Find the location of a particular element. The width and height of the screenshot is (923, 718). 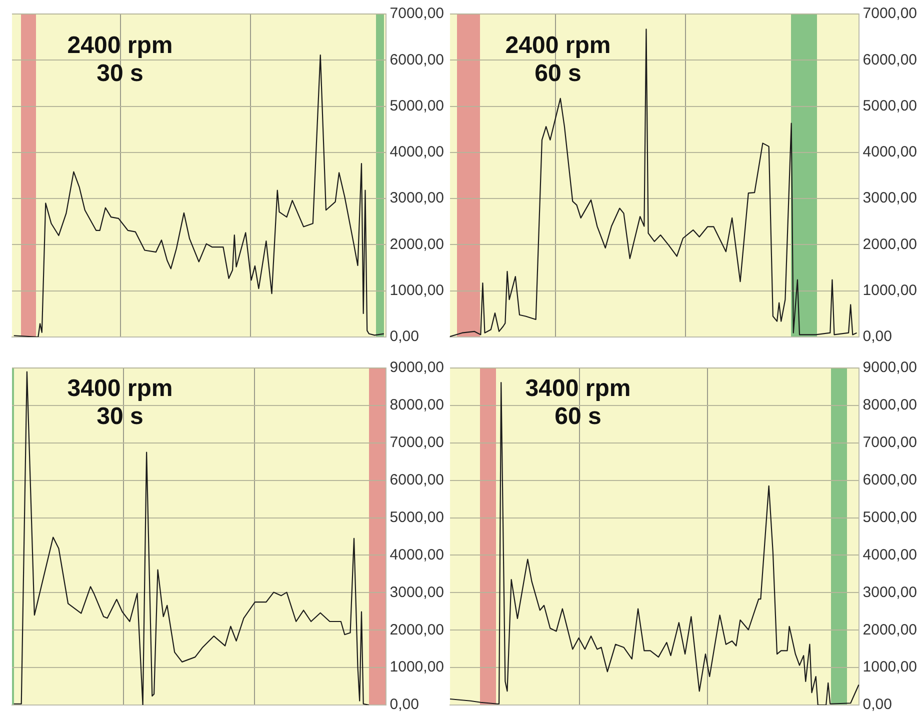

text: 2400 rpm 30 s is located at coordinates (120, 60).